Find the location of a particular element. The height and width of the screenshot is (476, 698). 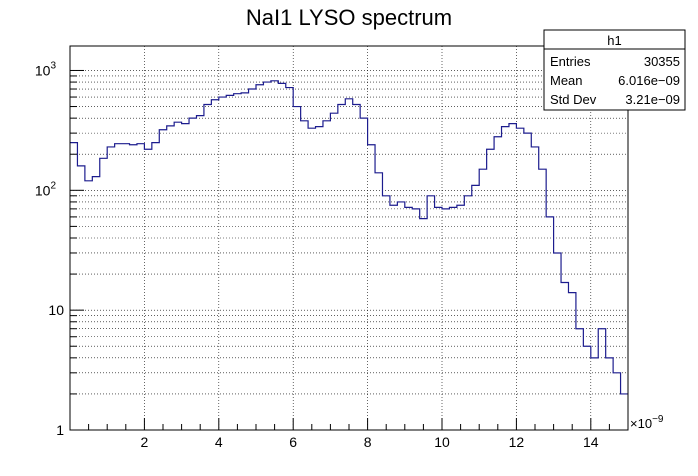

y-tick-label: 10² is located at coordinates (46, 189).